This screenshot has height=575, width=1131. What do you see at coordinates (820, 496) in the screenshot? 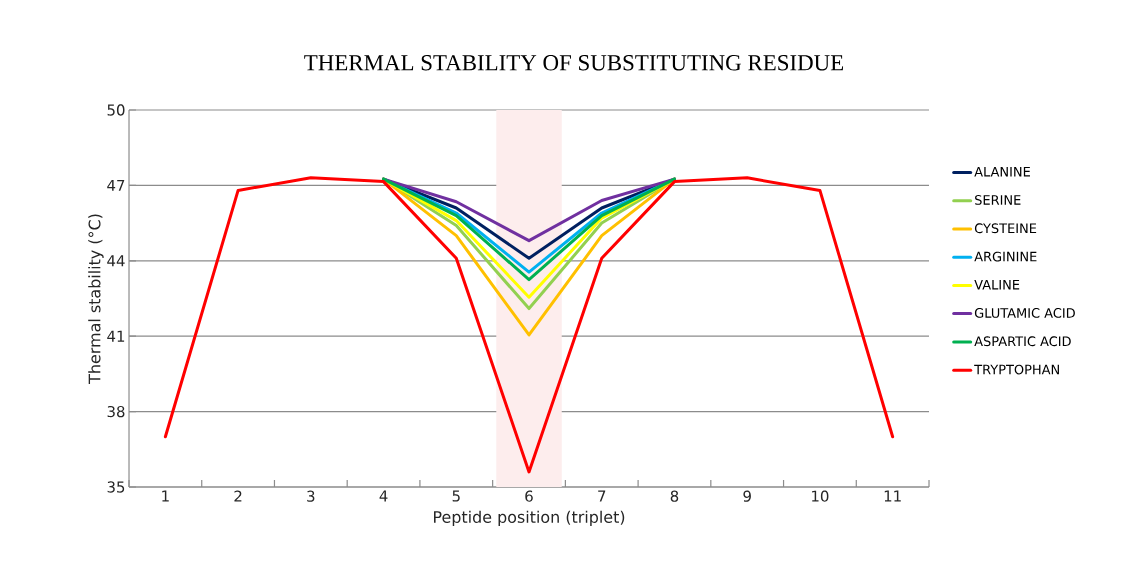
I see `x-tick-label: 10` at bounding box center [820, 496].